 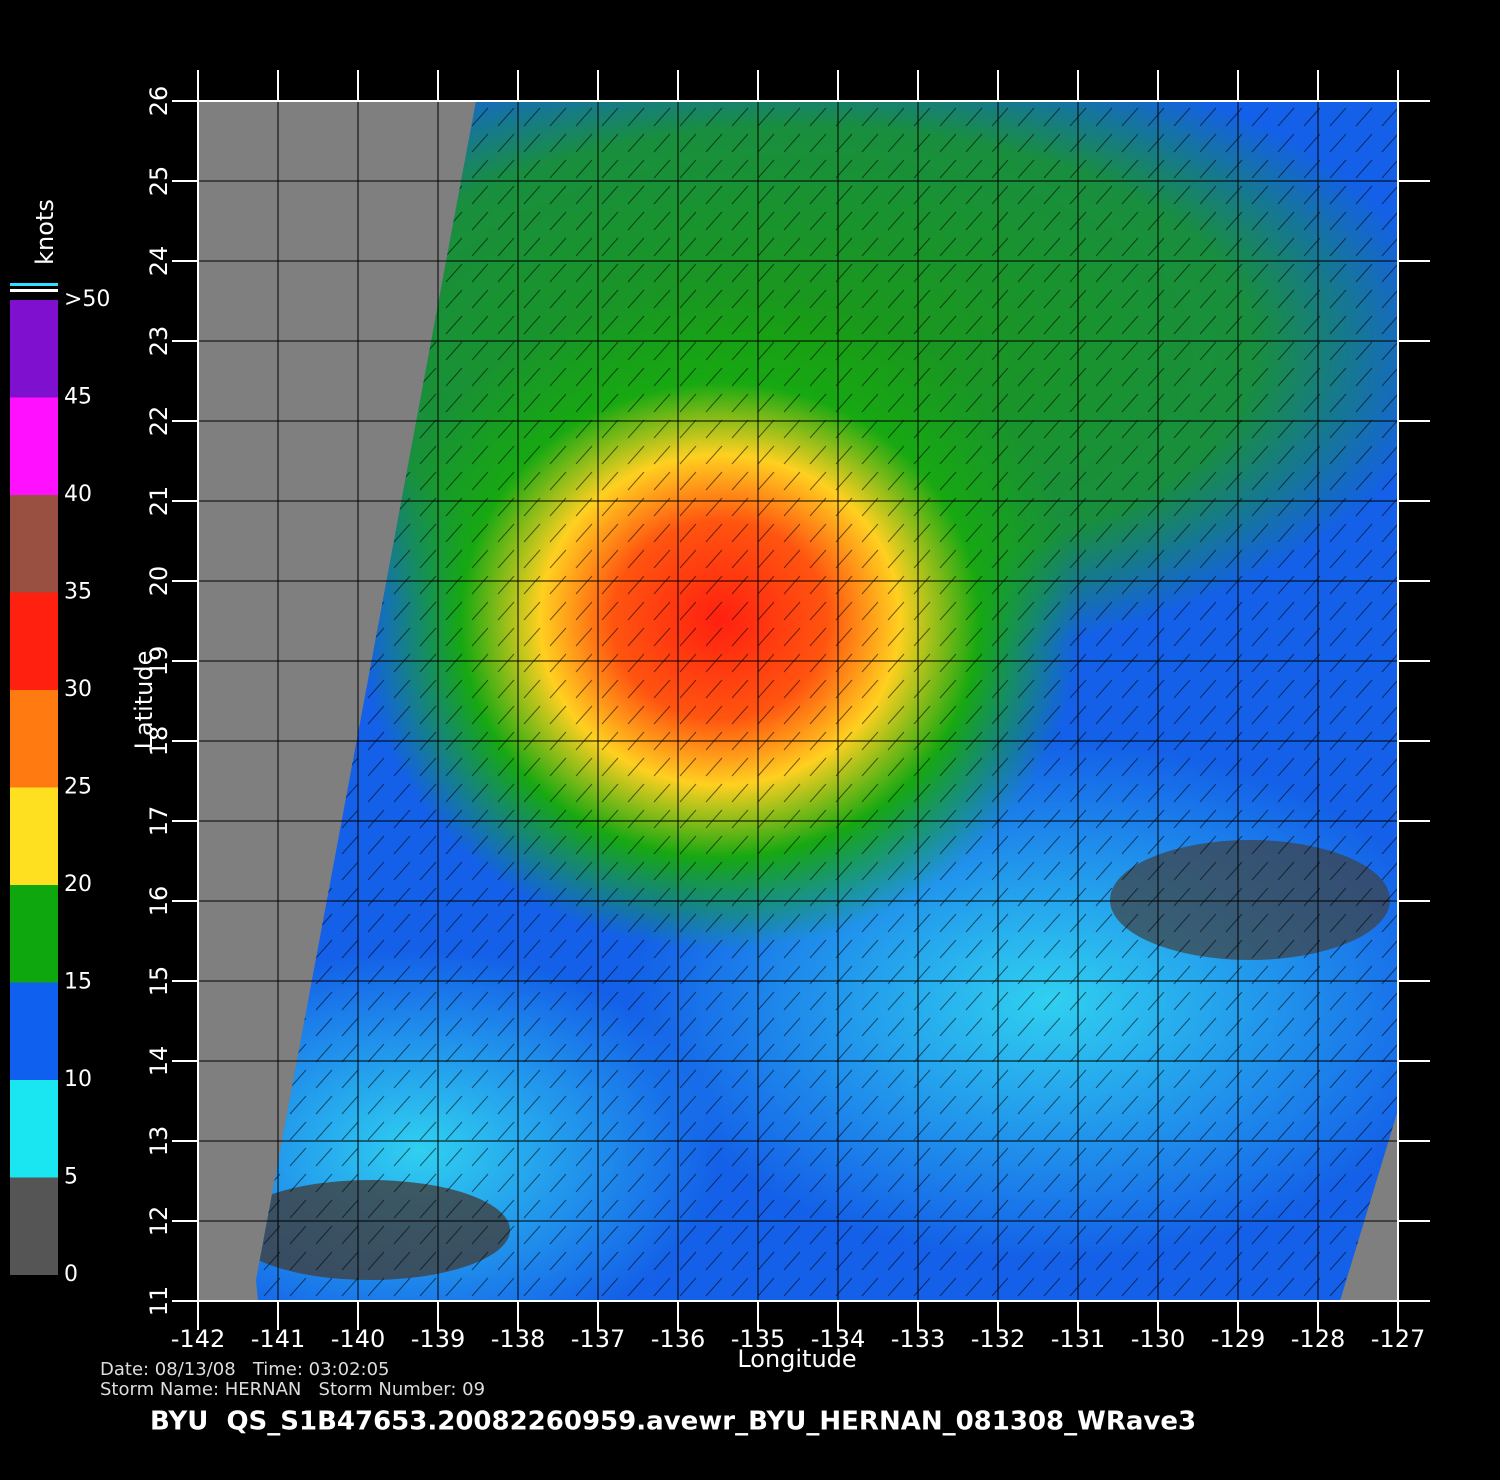 I want to click on colorbar-tick-label: 45, so click(x=78, y=397).